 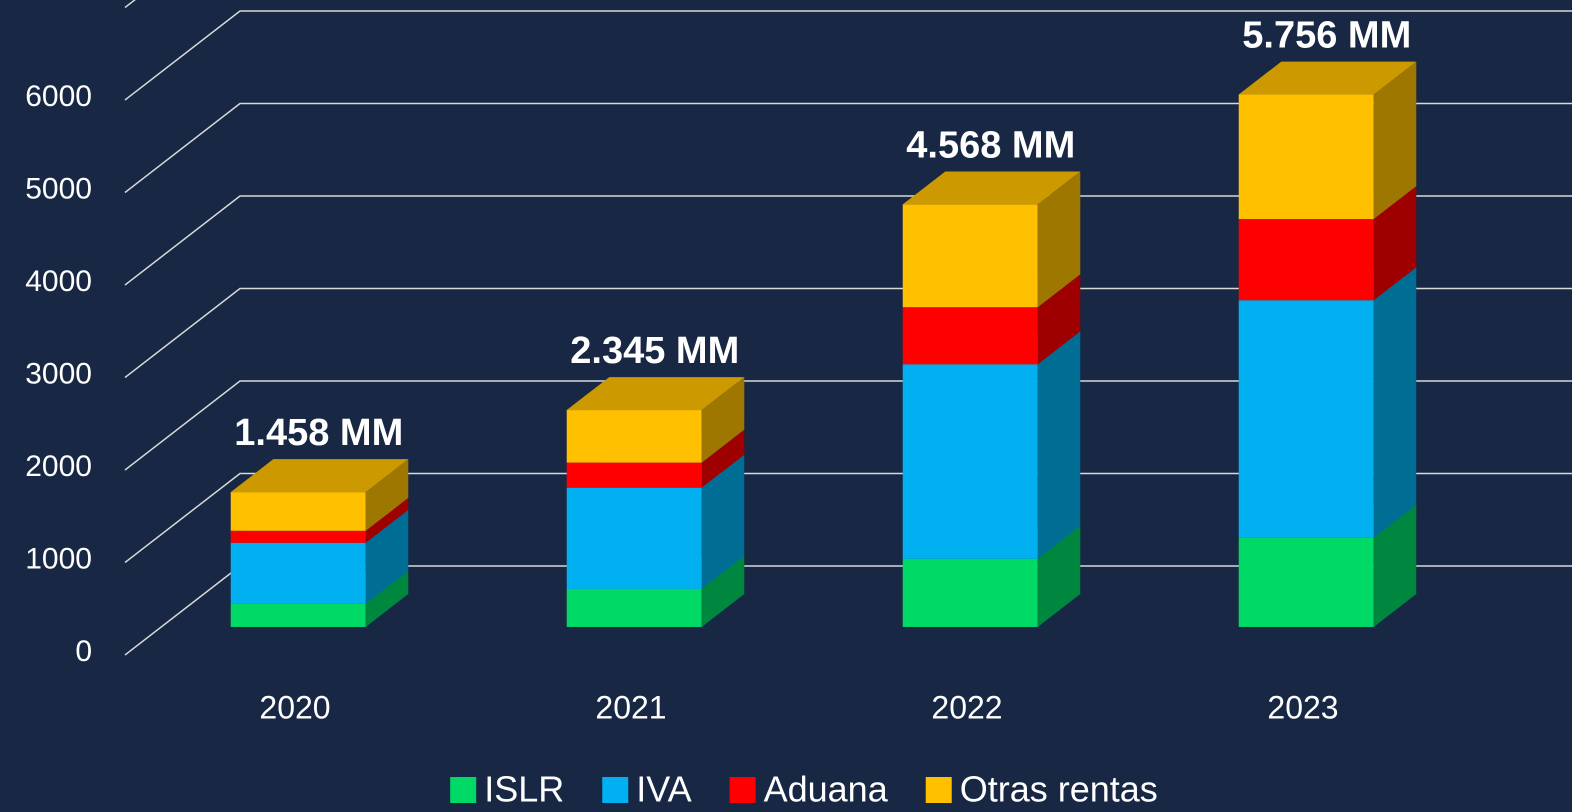 What do you see at coordinates (58, 466) in the screenshot?
I see `y-tick-label: 2000` at bounding box center [58, 466].